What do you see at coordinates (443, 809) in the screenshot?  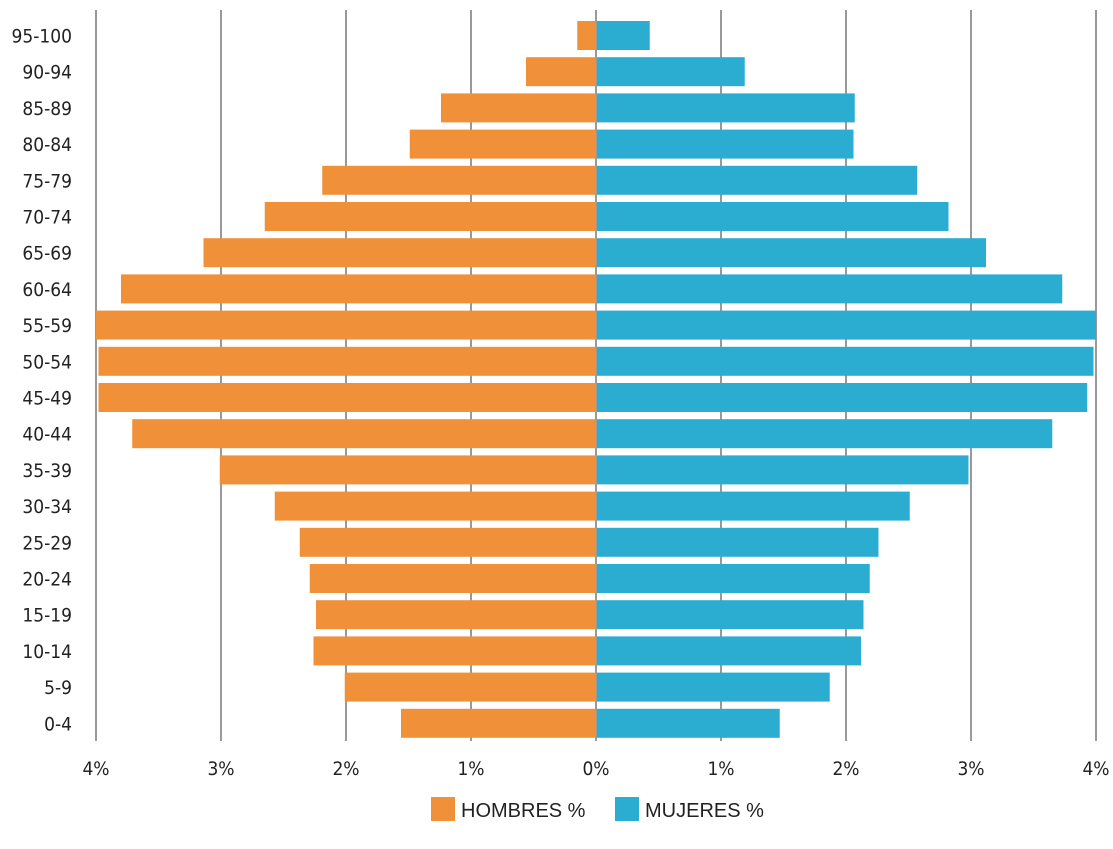 I see `legend-swatch-hombres` at bounding box center [443, 809].